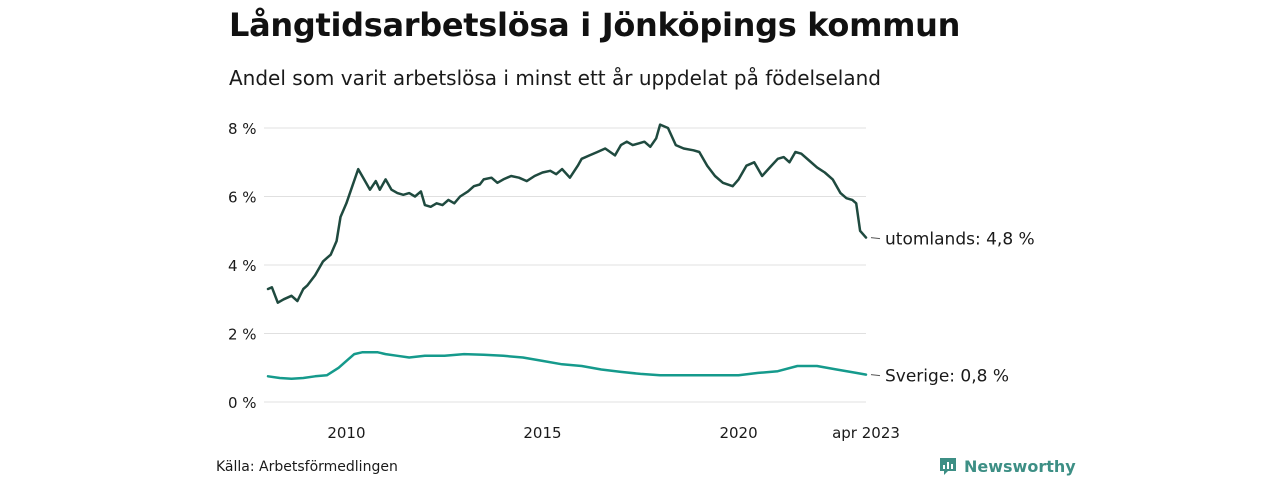 This screenshot has height=480, width=1280. Describe the element at coordinates (866, 433) in the screenshot. I see `x-tick-label: apr 2023` at that location.